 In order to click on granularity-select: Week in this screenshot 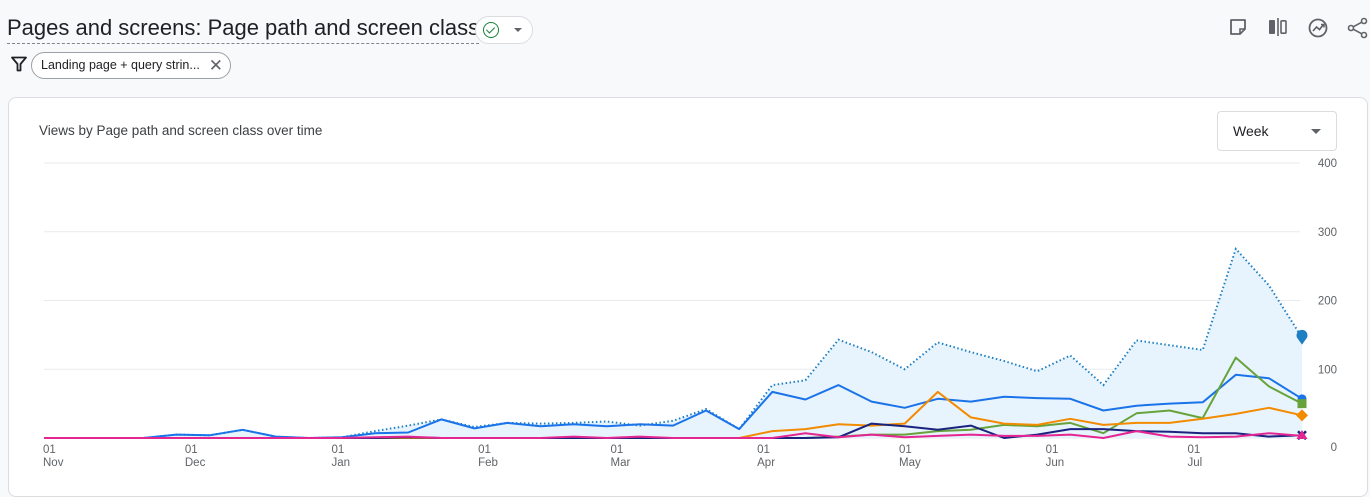, I will do `click(1277, 131)`.